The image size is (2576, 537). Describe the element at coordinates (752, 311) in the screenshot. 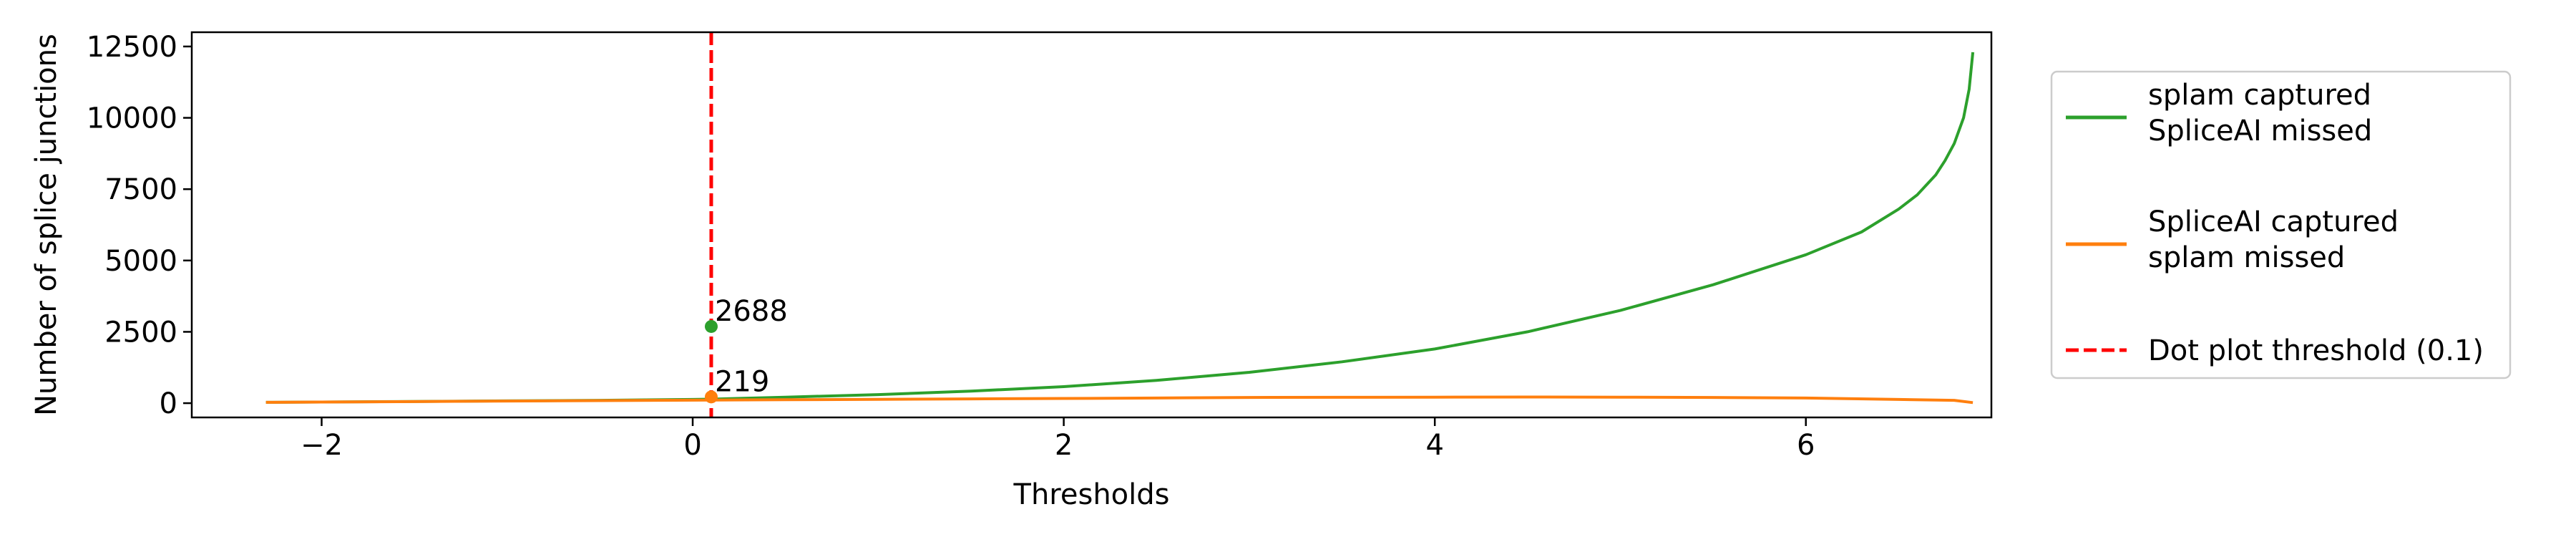

I see `annotation-label-1: 2688` at that location.